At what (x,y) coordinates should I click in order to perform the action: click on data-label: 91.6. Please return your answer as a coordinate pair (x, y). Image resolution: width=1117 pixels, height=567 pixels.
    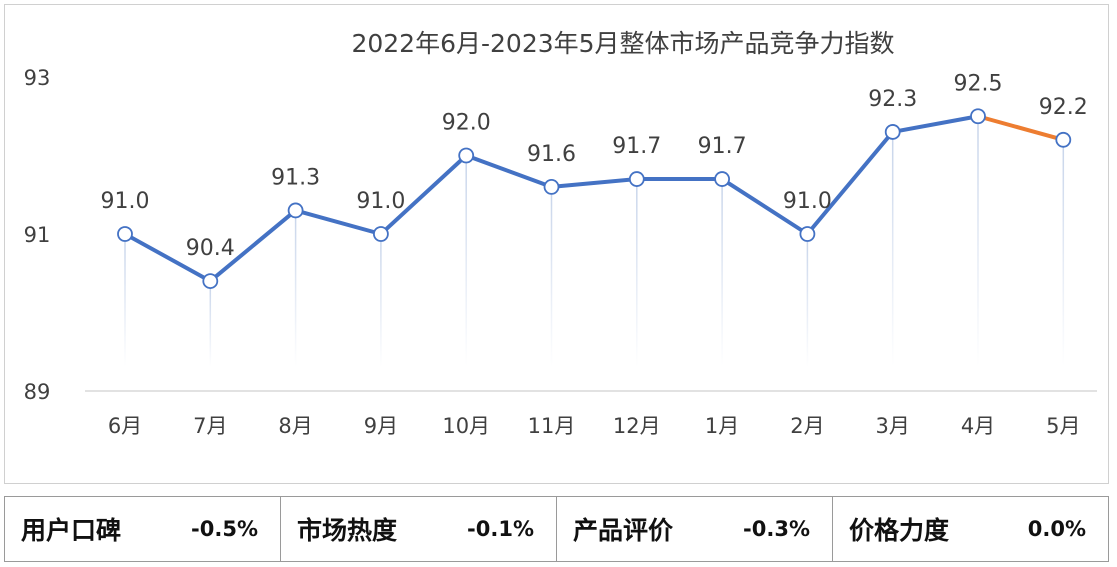
    Looking at the image, I should click on (551, 154).